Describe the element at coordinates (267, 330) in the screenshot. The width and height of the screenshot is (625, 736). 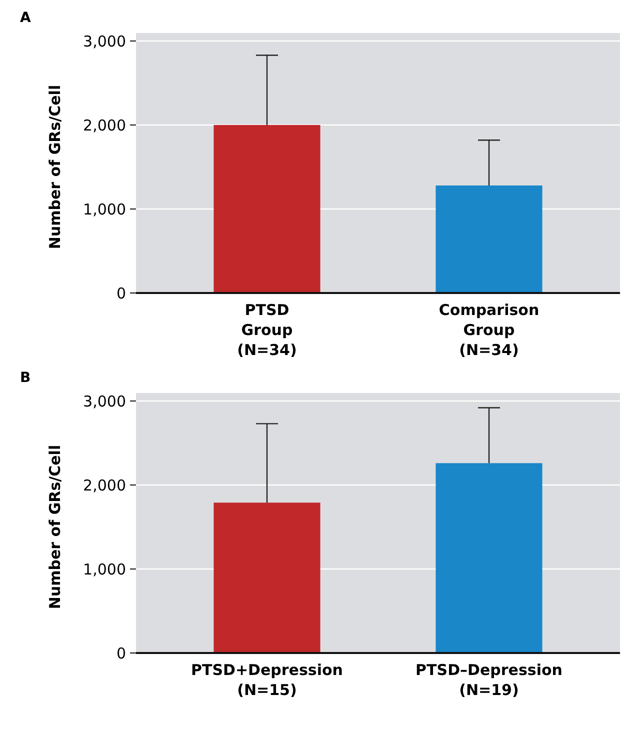
I see `x-tick-label: PTSD Group (N=34)` at that location.